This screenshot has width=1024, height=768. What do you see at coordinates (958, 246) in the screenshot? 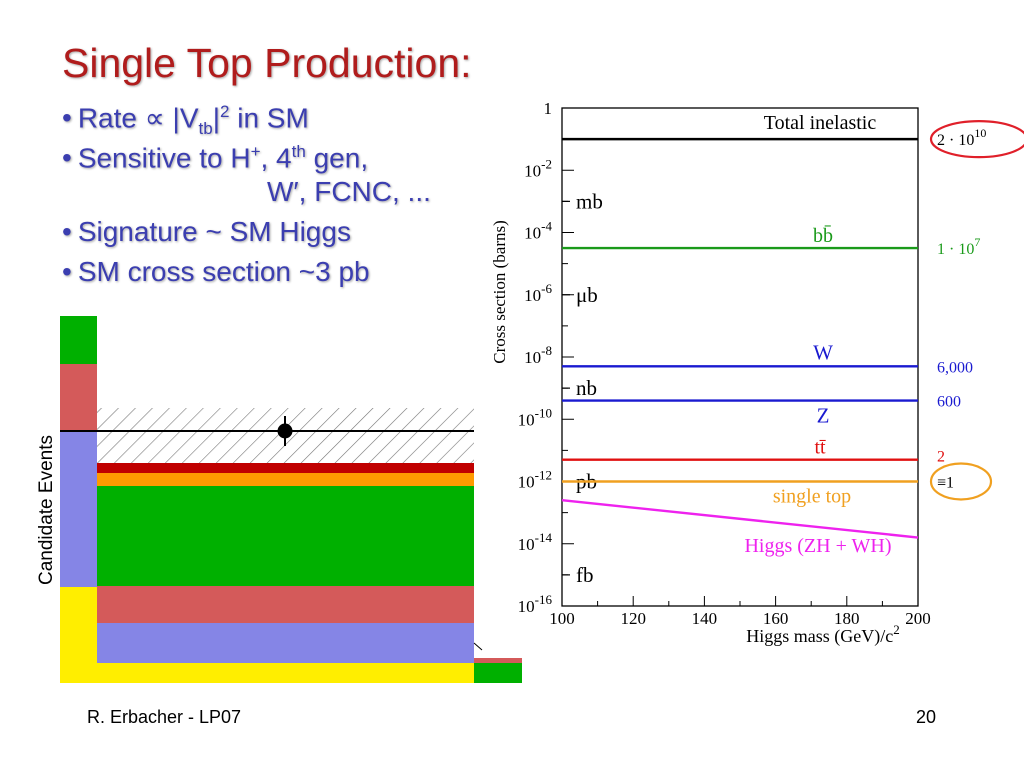
I see `series-ratio: 1 · 10⁷` at bounding box center [958, 246].